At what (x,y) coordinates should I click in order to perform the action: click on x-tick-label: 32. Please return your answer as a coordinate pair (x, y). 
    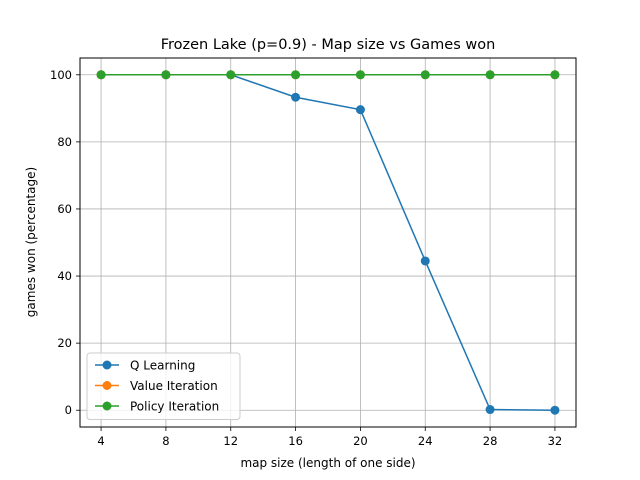
    Looking at the image, I should click on (555, 441).